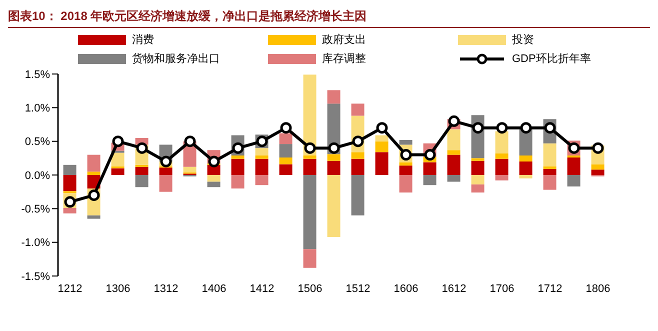  What do you see at coordinates (37, 74) in the screenshot?
I see `y-tick-label: 1.5%` at bounding box center [37, 74].